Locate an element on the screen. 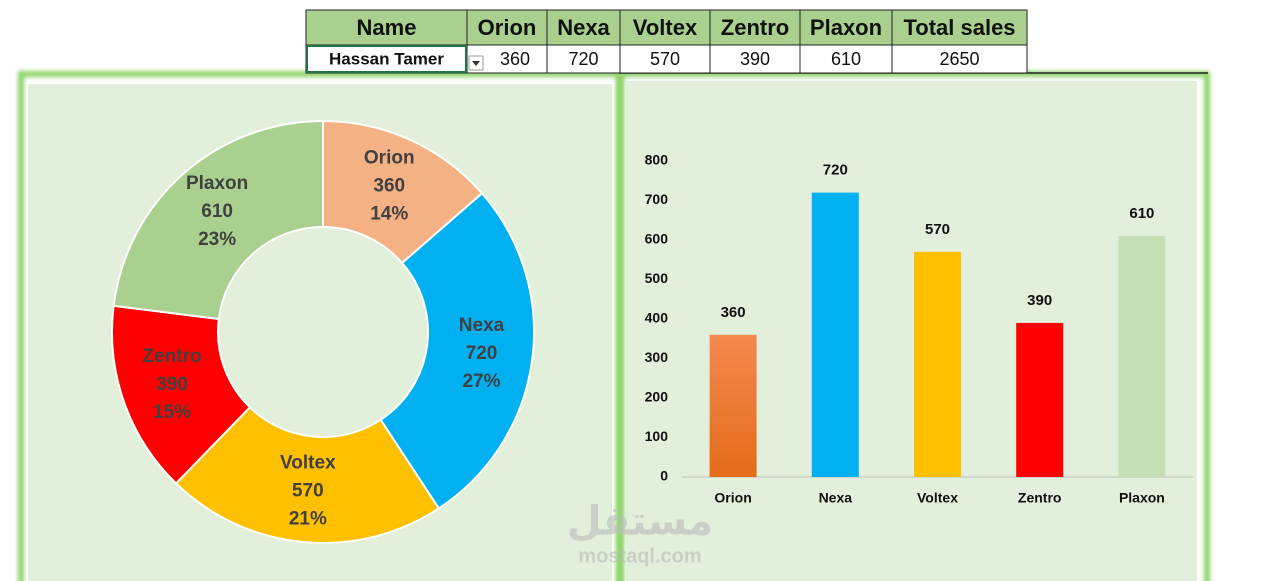 The height and width of the screenshot is (581, 1280). value-label: 570 is located at coordinates (937, 229).